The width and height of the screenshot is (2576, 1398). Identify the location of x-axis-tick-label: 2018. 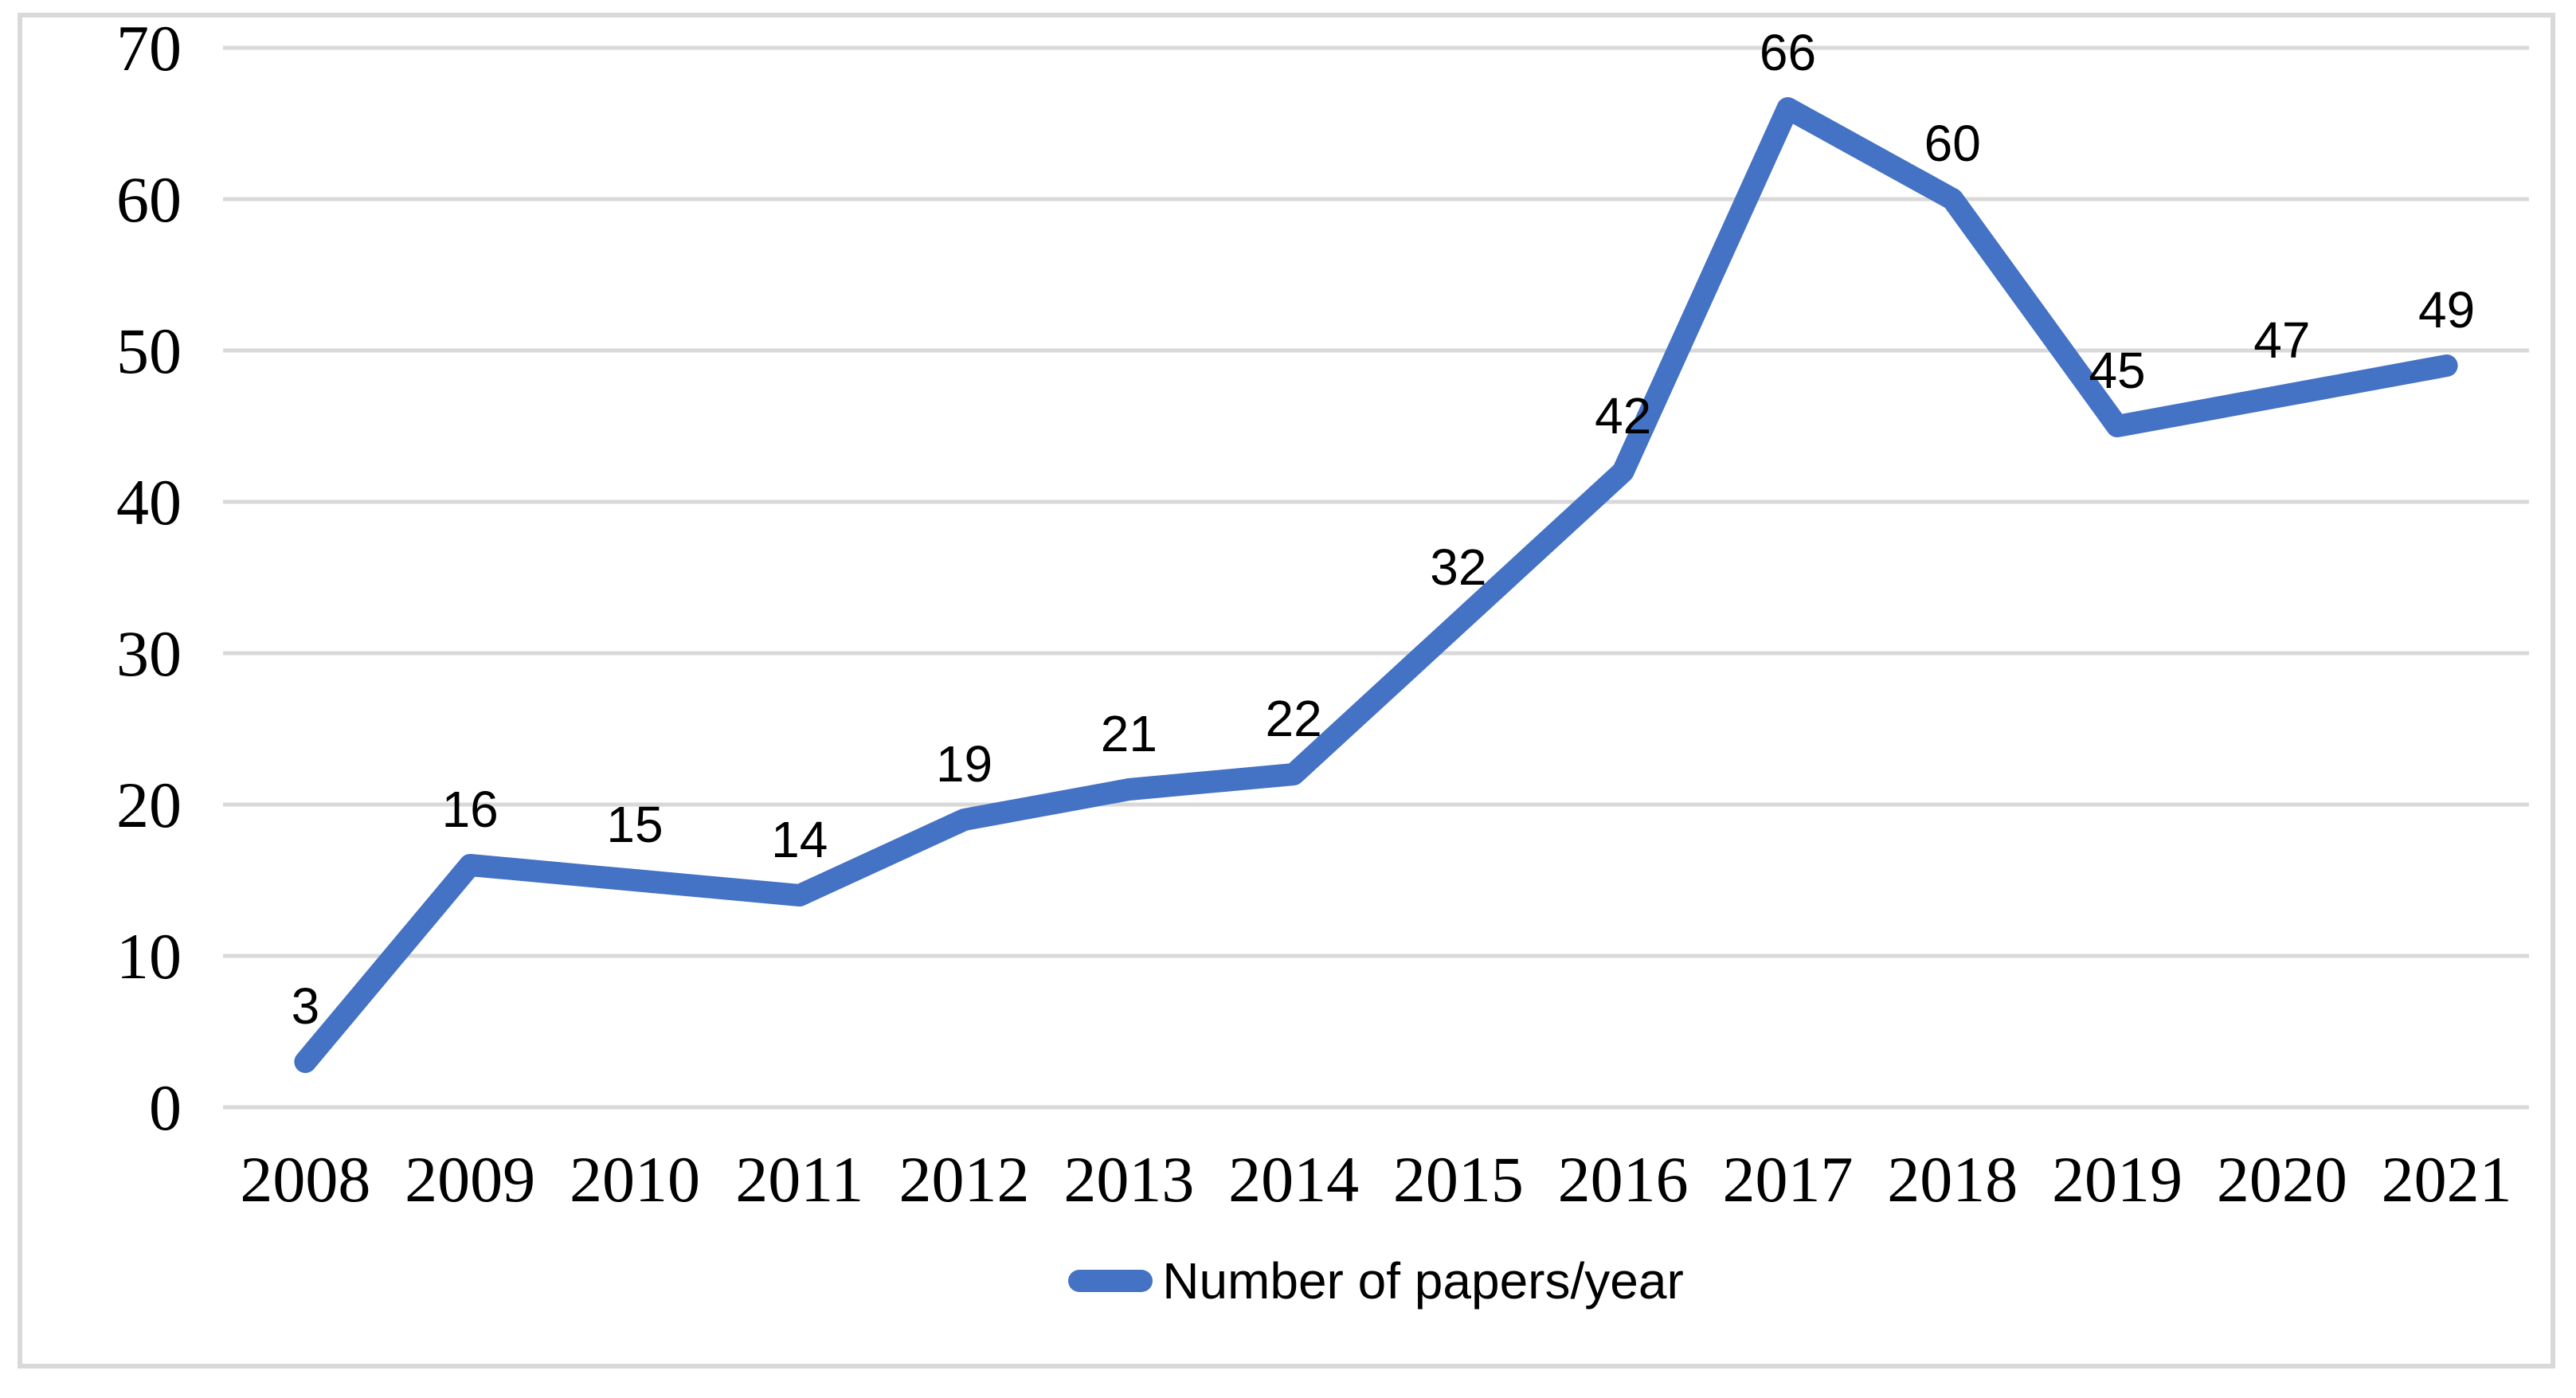
(1952, 1179).